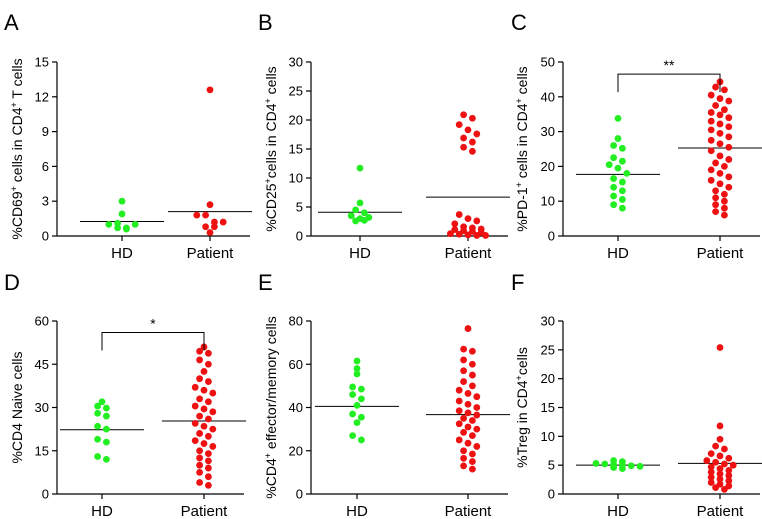  I want to click on y-tick-label: 9, so click(45, 131).